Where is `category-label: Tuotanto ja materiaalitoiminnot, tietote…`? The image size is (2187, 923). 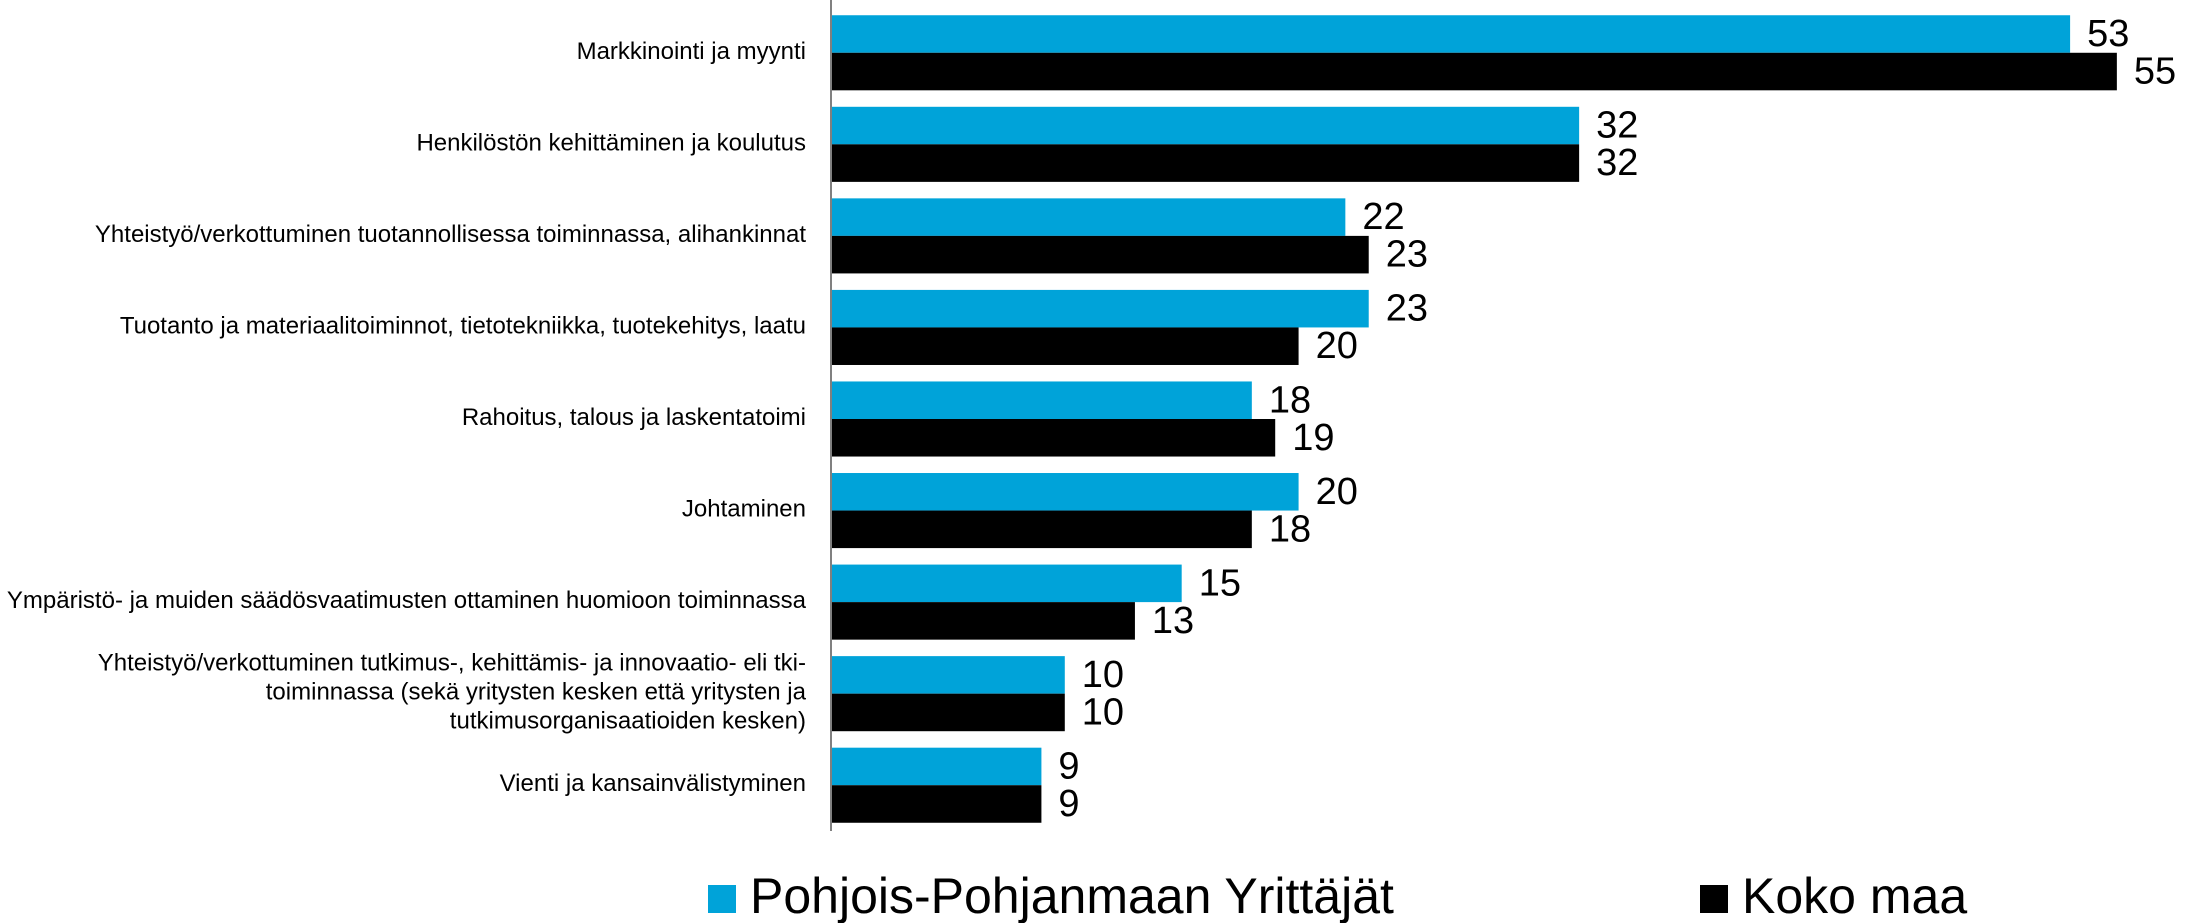 category-label: Tuotanto ja materiaalitoiminnot, tietote… is located at coordinates (463, 326).